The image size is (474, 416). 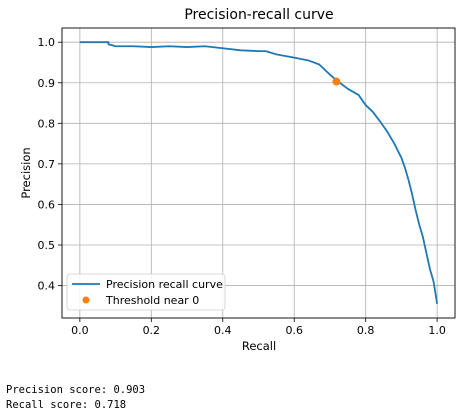 I want to click on x-tick-label: 0.8, so click(x=366, y=330).